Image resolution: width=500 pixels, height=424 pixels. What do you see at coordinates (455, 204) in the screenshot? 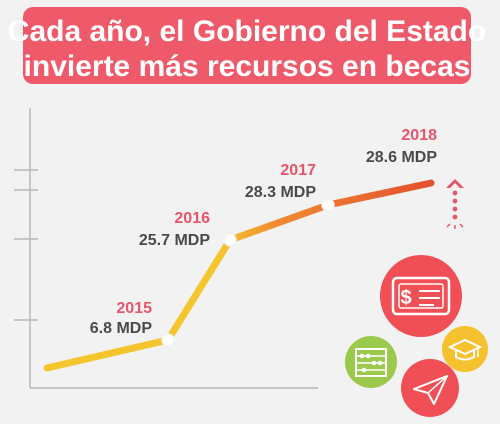
I see `trend-arrow-icon` at bounding box center [455, 204].